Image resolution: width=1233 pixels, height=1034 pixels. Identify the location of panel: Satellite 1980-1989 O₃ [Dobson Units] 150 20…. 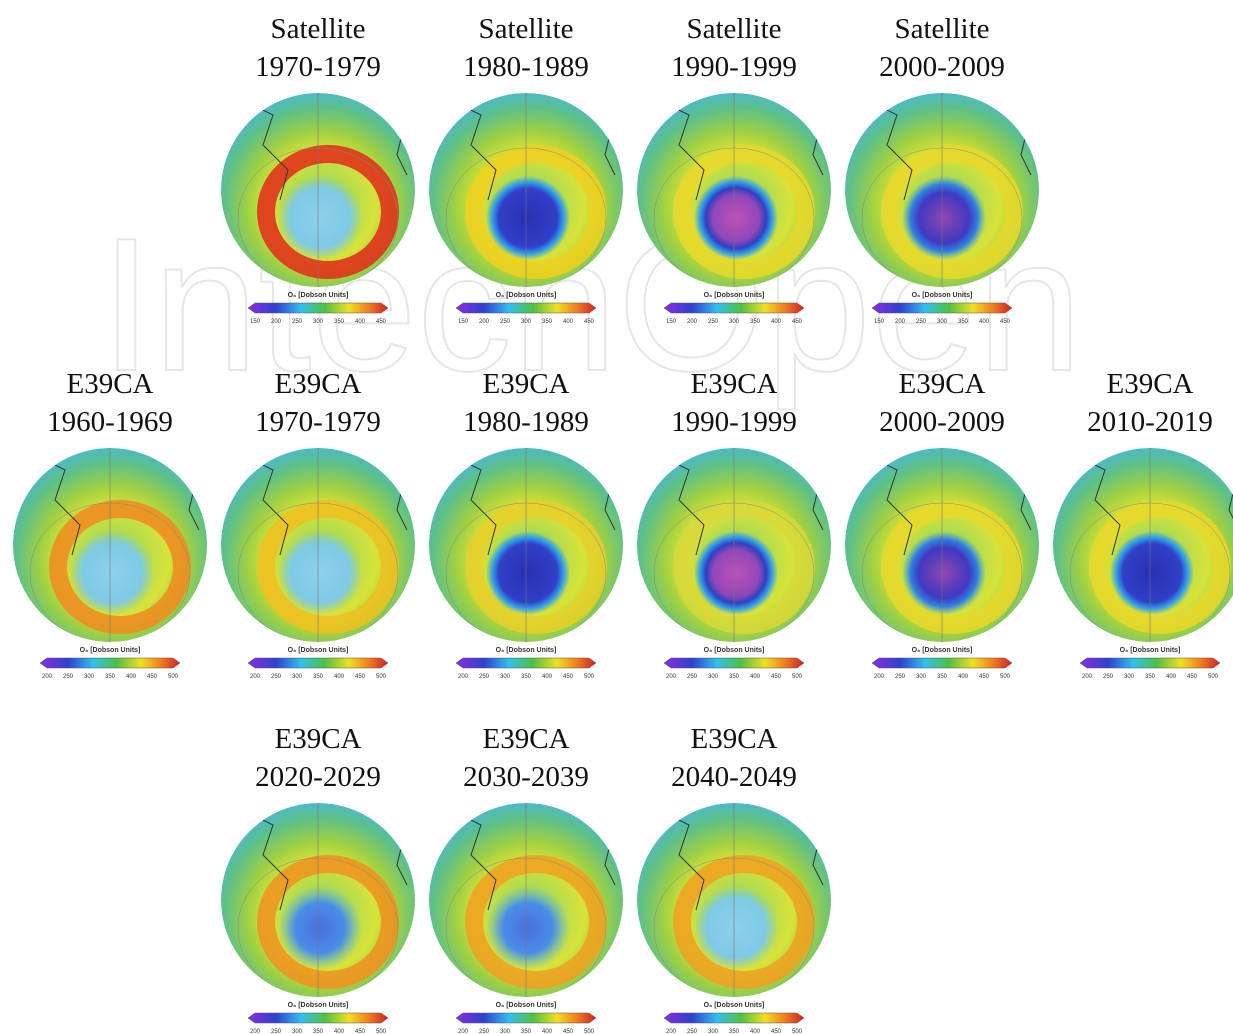
(526, 169).